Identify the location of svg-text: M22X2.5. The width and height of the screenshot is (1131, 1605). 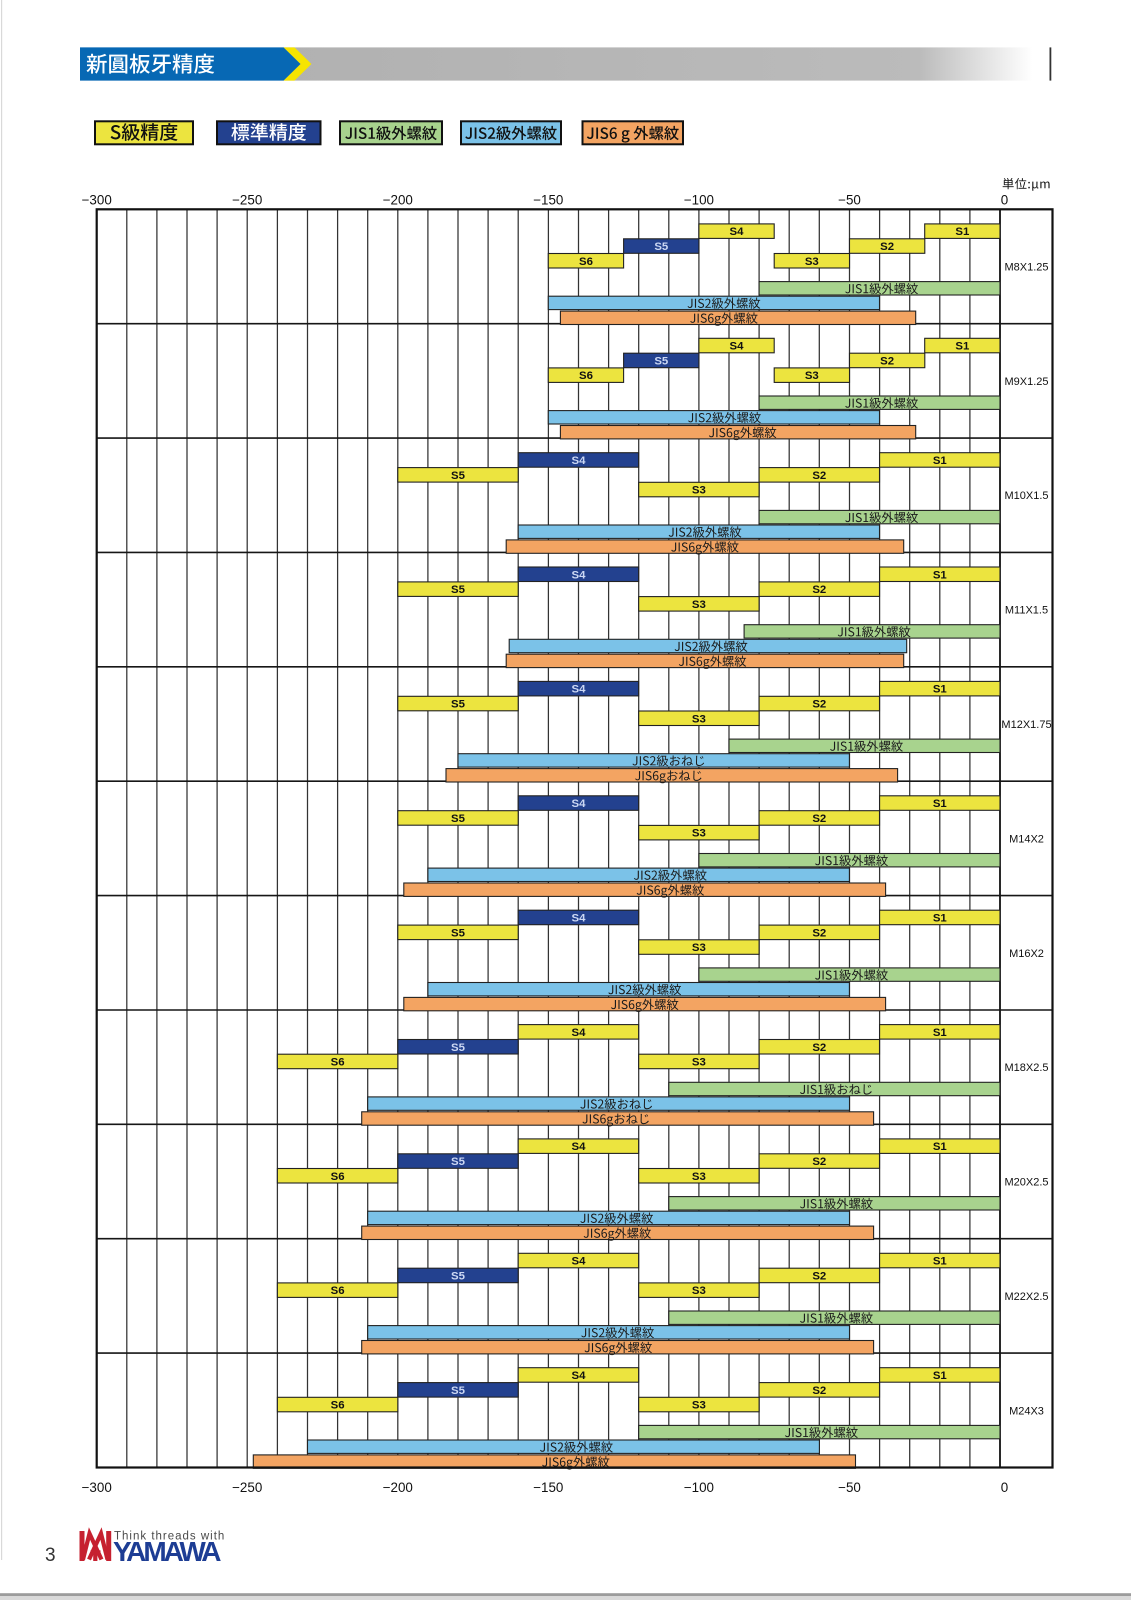
(1026, 1297).